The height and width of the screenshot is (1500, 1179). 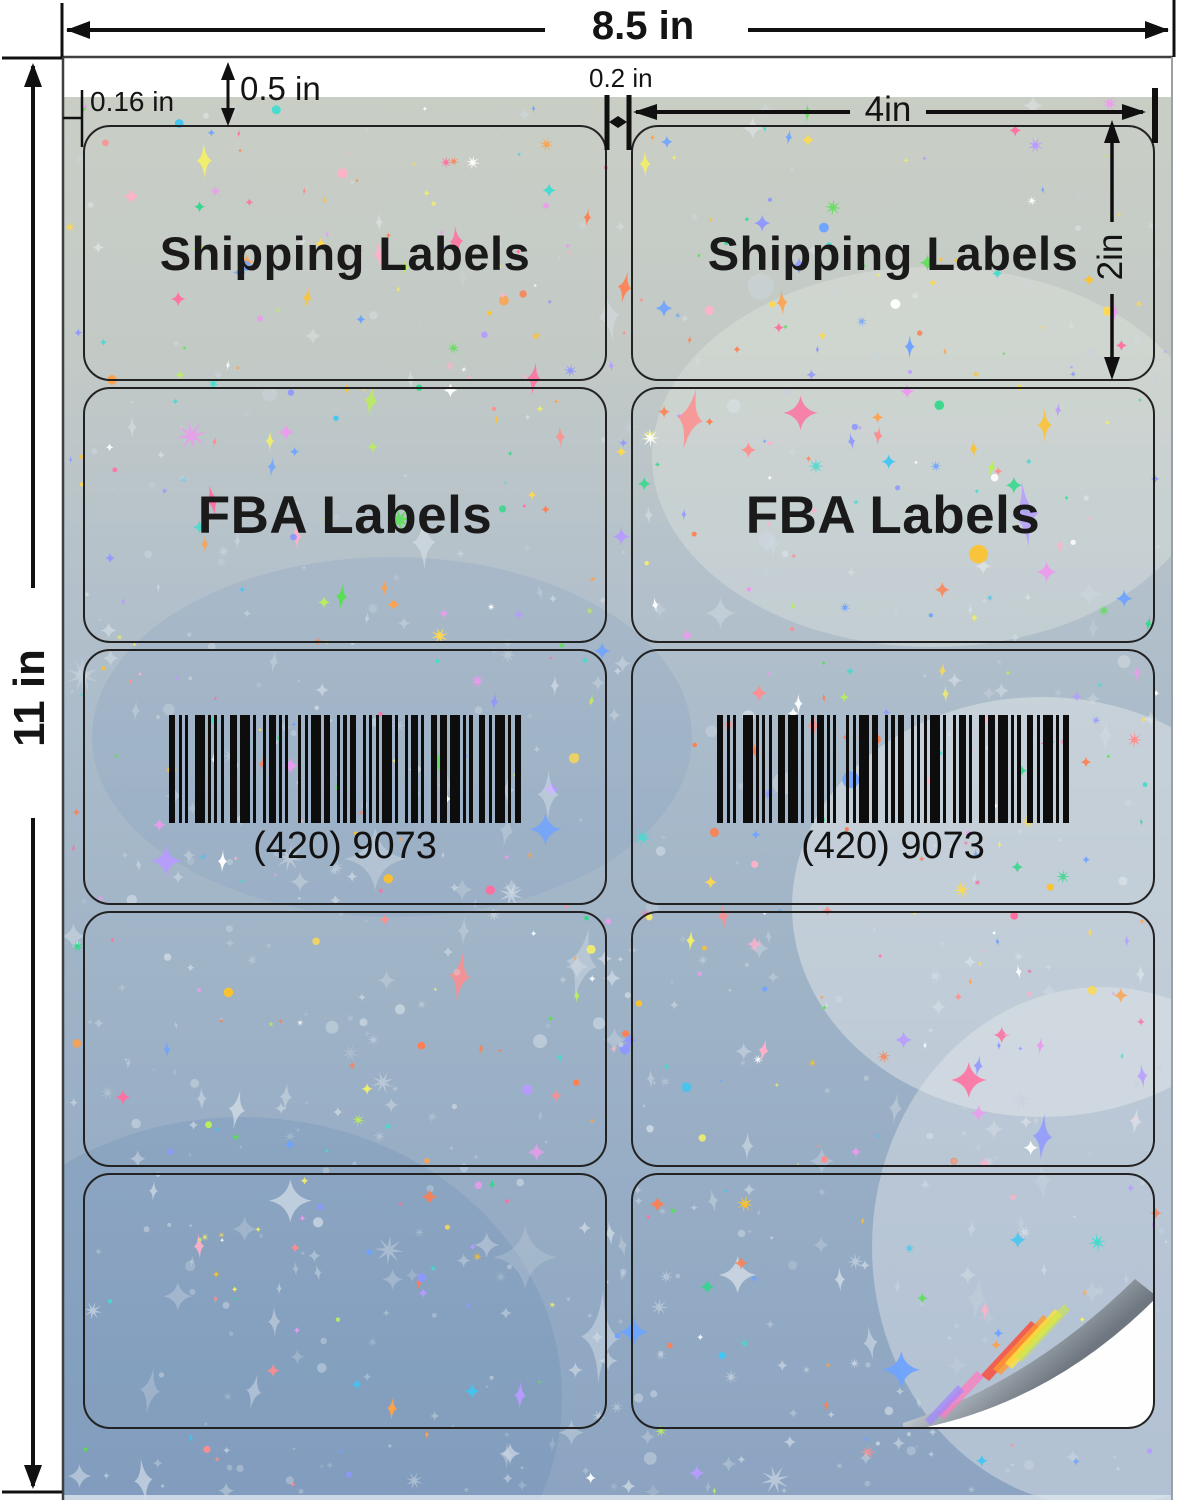 What do you see at coordinates (280, 88) in the screenshot?
I see `dim-text-top-margin: 0.5 in` at bounding box center [280, 88].